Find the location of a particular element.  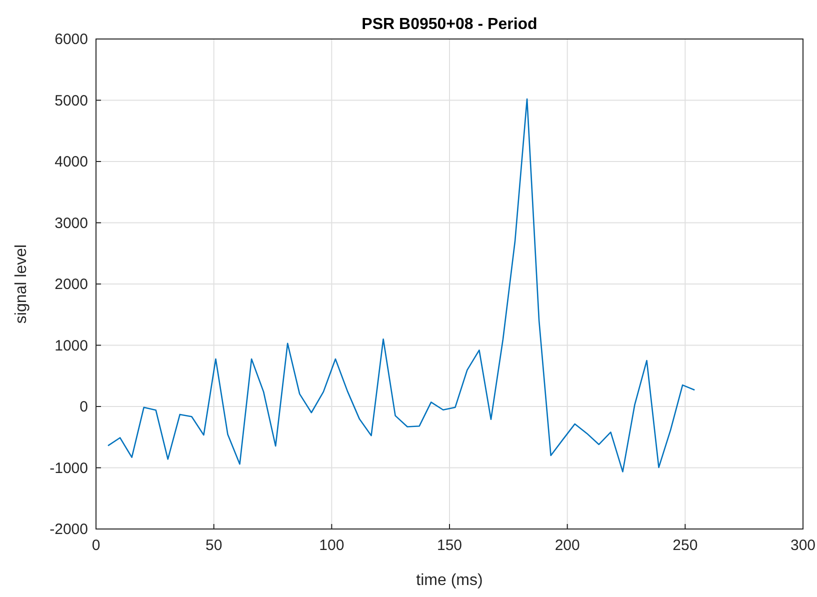

y-tick-label: 4000 is located at coordinates (71, 162).